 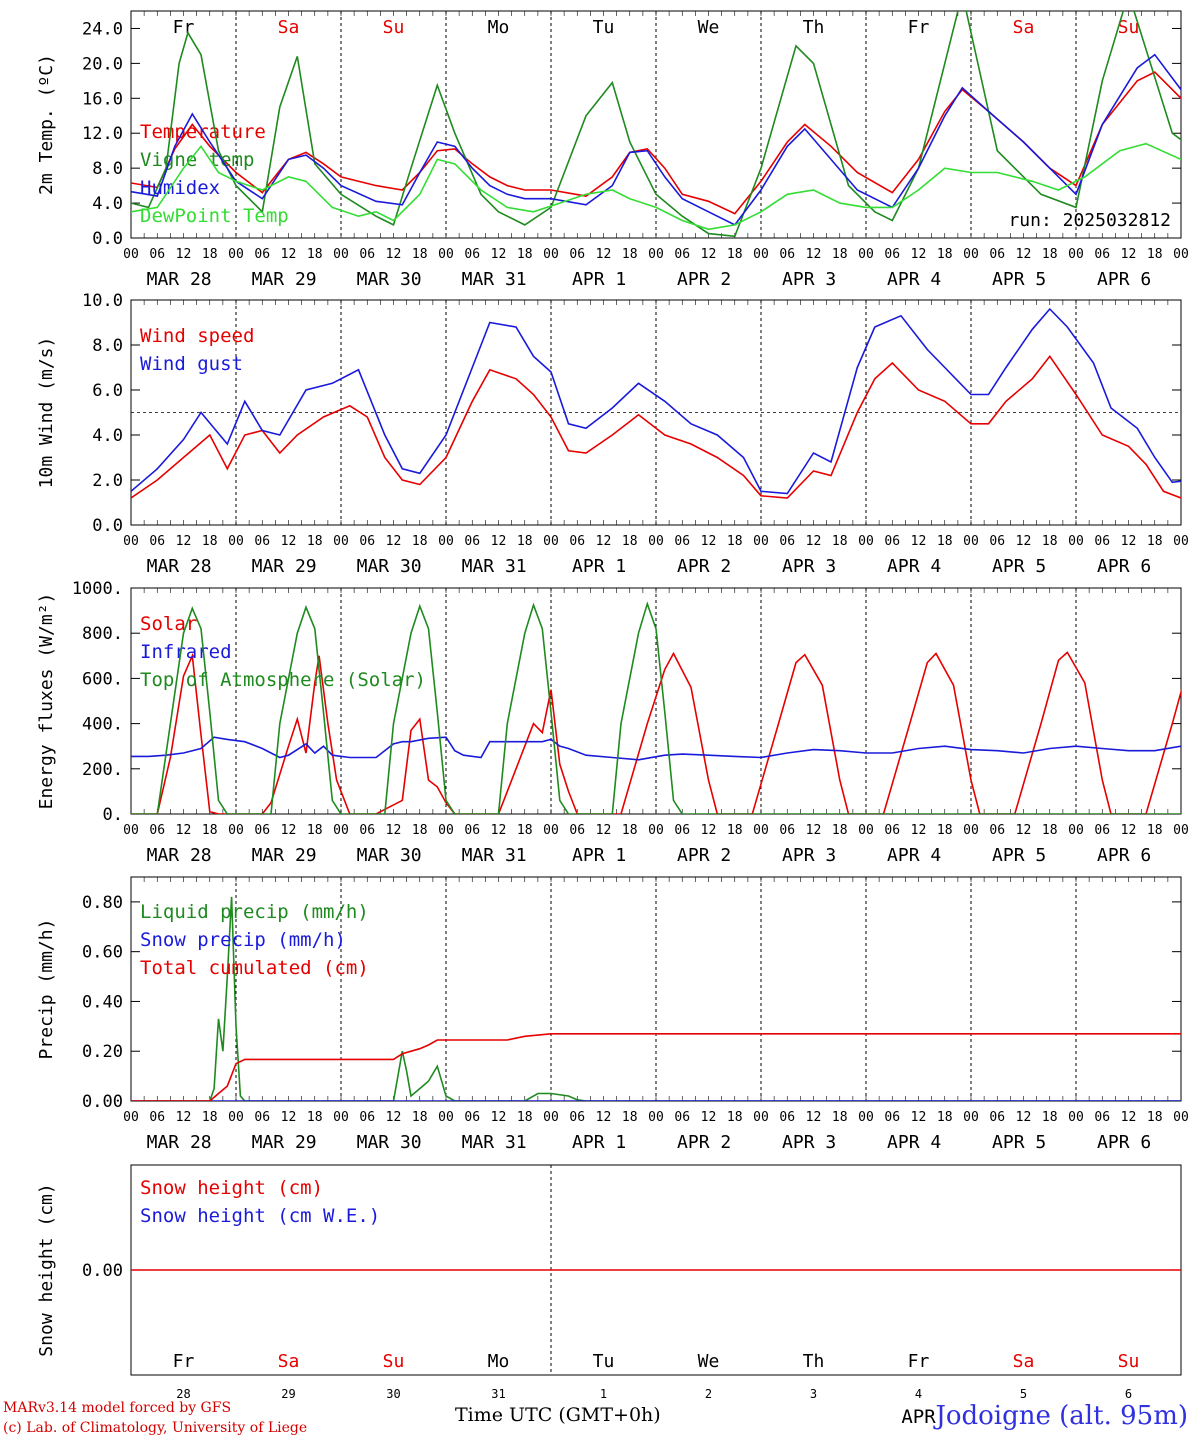 What do you see at coordinates (102, 99) in the screenshot?
I see `y-tick-label: 16.0` at bounding box center [102, 99].